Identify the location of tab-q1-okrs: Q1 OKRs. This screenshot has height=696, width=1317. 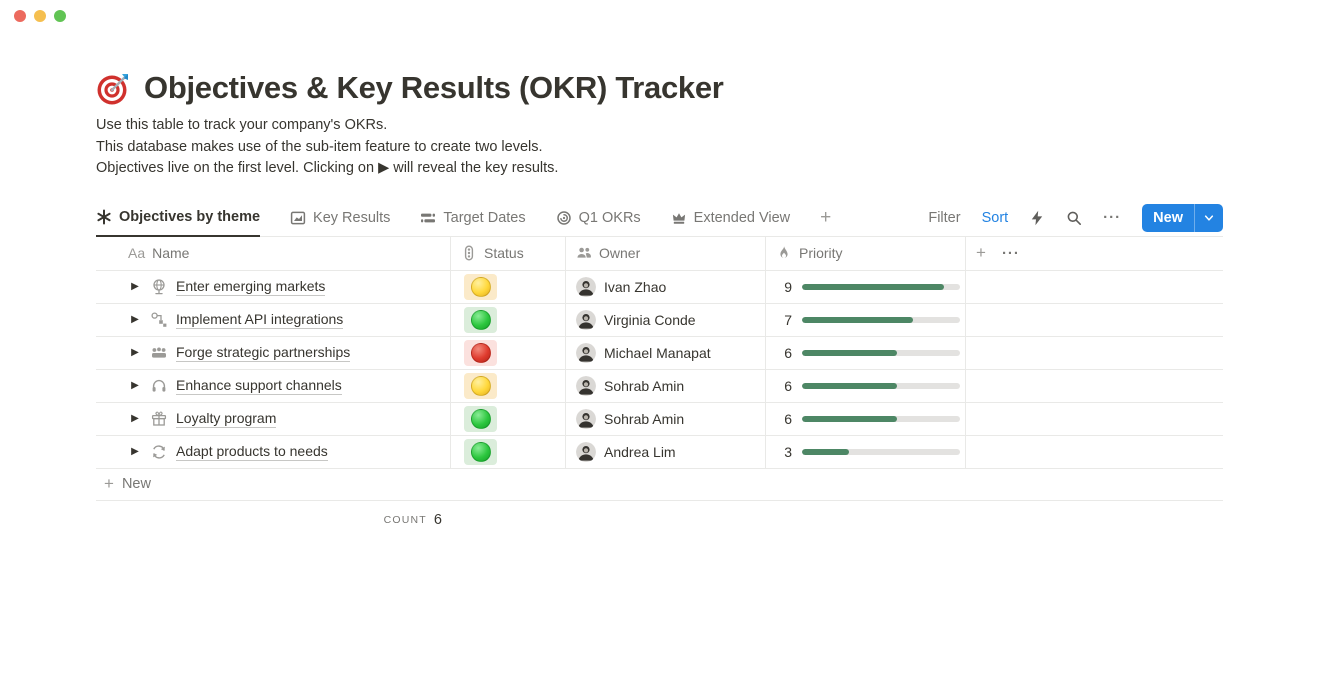
(598, 218).